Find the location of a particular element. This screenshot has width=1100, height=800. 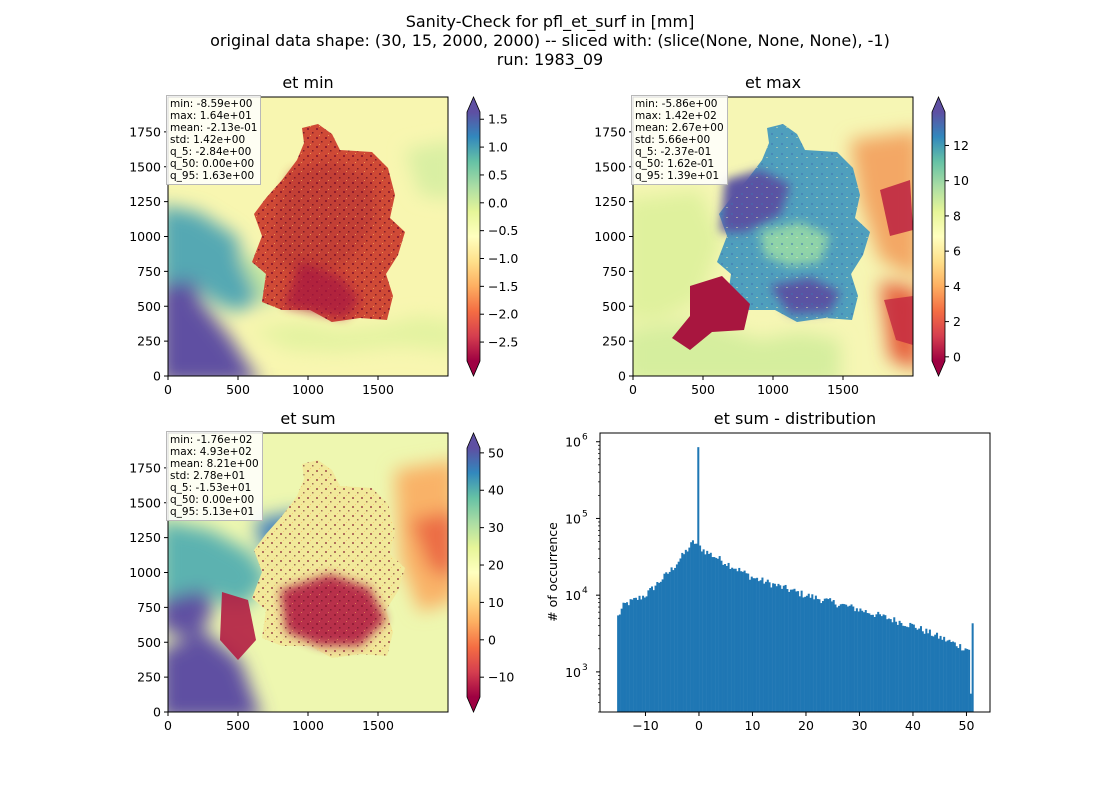

heatmap-et-max is located at coordinates (773, 236).